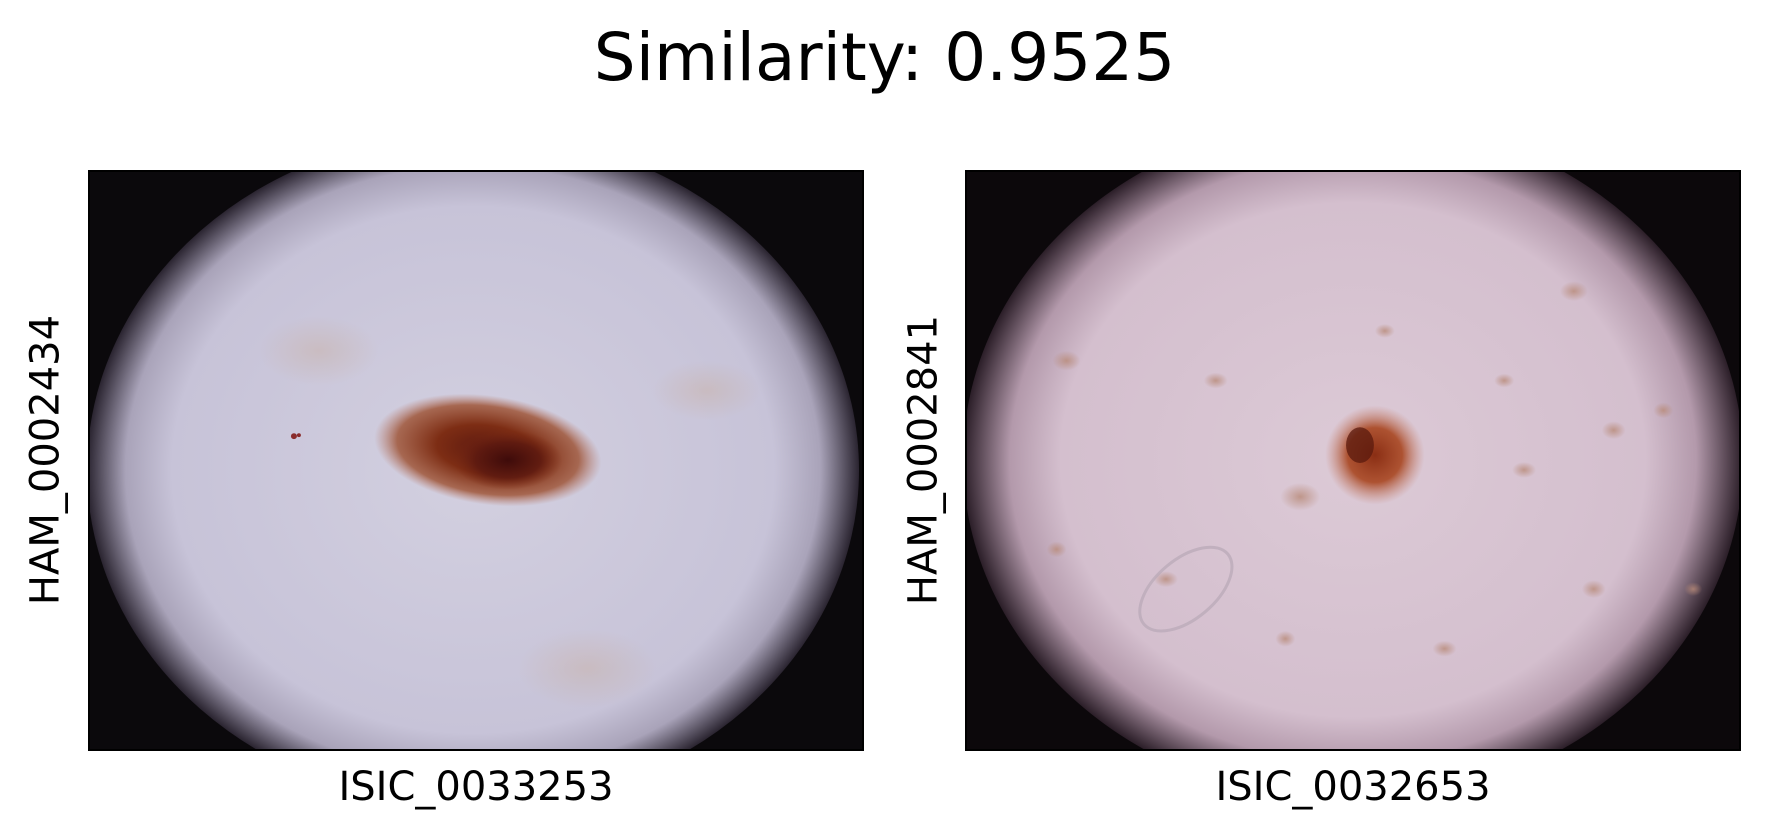 This screenshot has height=840, width=1769. Describe the element at coordinates (884, 57) in the screenshot. I see `figure-title: Similarity: 0.9525` at that location.